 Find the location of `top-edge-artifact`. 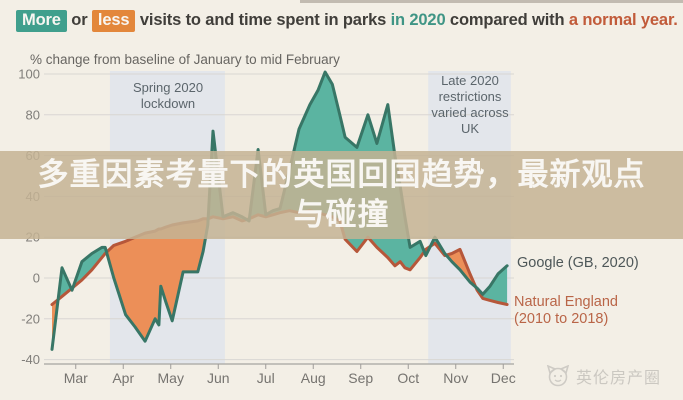

top-edge-artifact is located at coordinates (491, 1).